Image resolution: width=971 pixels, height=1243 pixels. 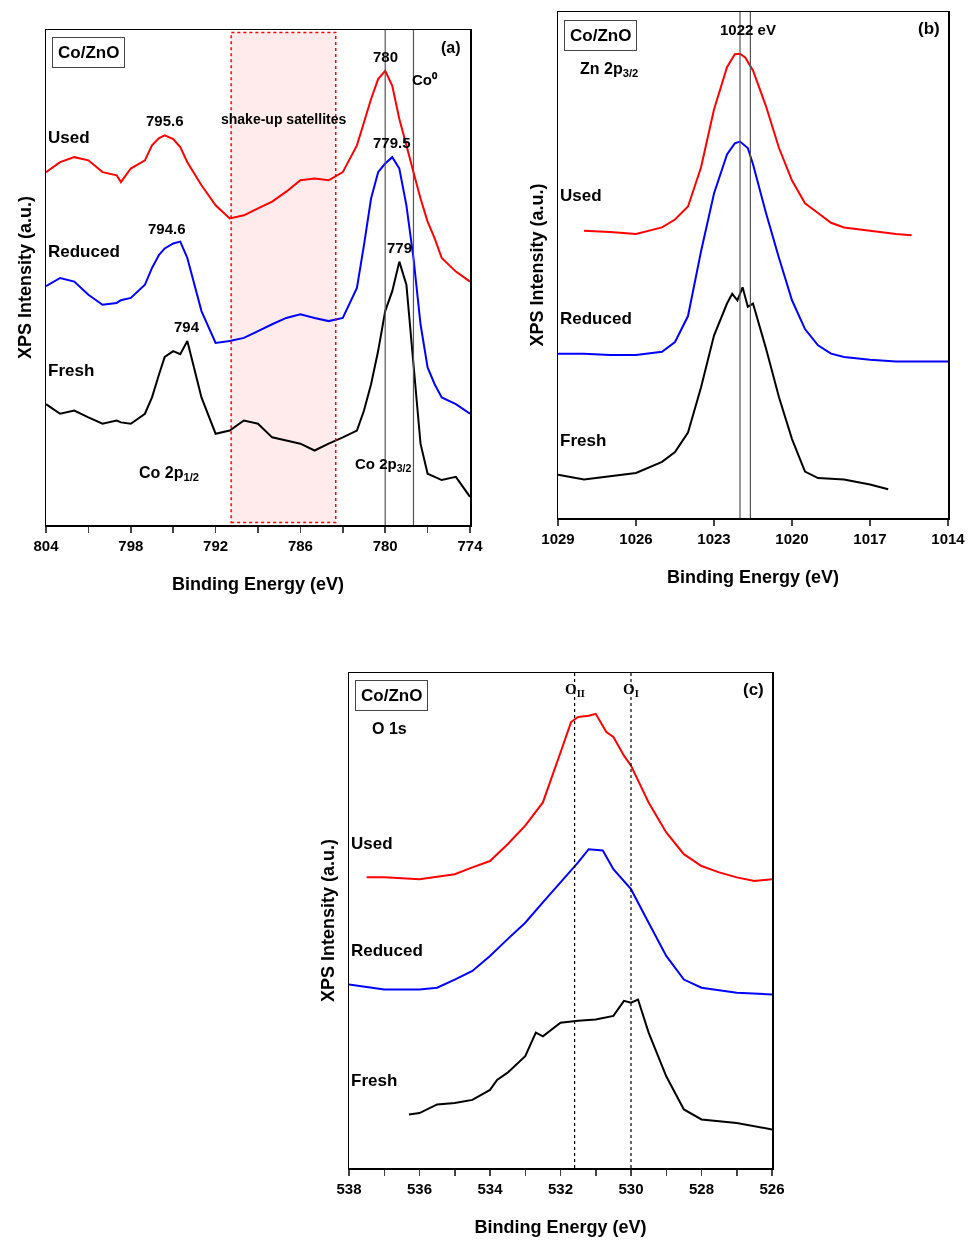 What do you see at coordinates (792, 538) in the screenshot?
I see `x-tick-label: 1020` at bounding box center [792, 538].